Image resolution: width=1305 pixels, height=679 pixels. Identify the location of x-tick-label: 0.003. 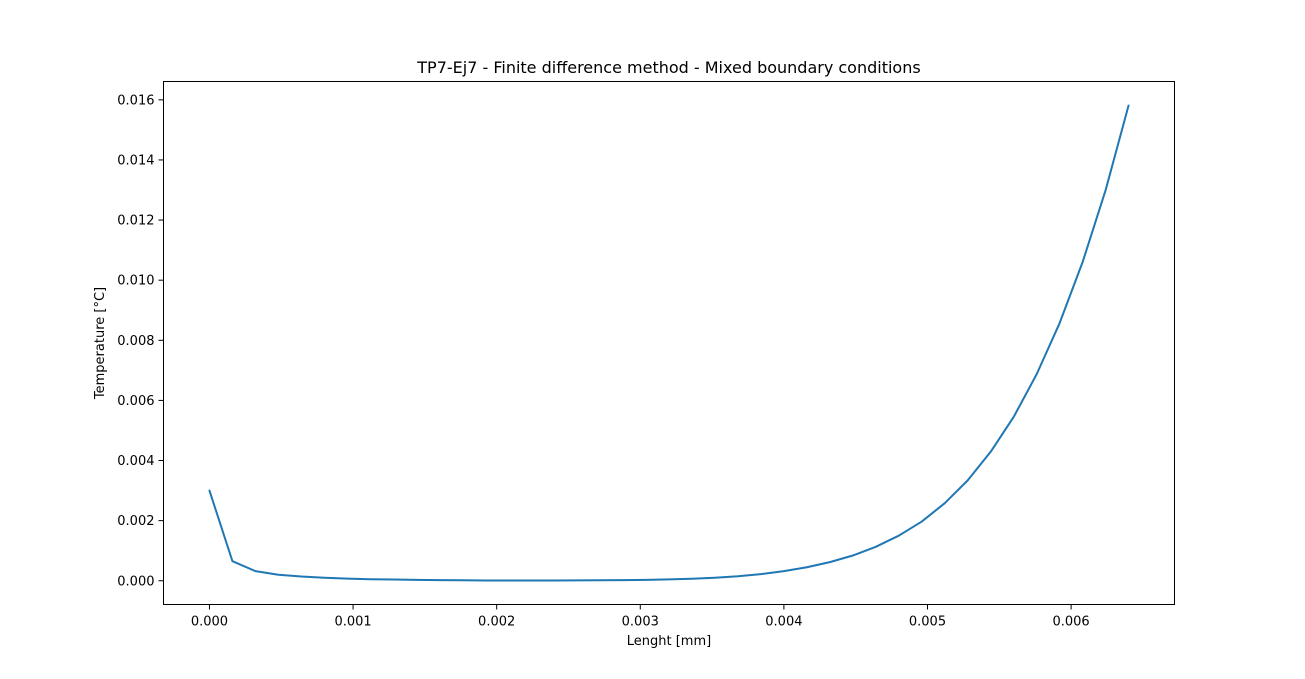
(640, 622).